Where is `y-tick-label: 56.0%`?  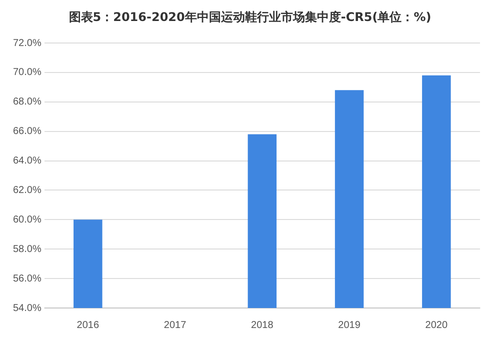
y-tick-label: 56.0% is located at coordinates (27, 278).